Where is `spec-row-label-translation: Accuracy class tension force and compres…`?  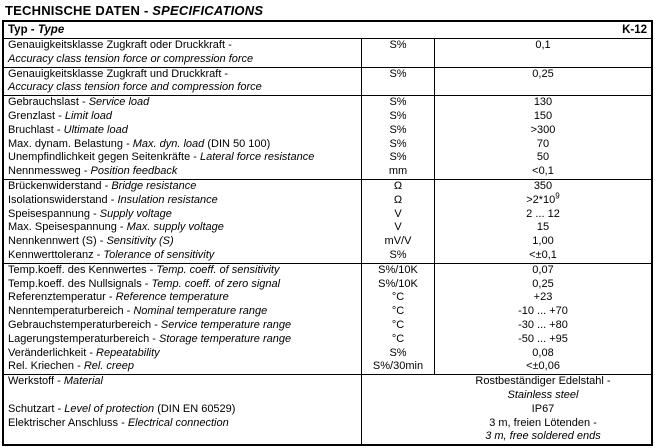
spec-row-label-translation: Accuracy class tension force and compres… is located at coordinates (184, 88).